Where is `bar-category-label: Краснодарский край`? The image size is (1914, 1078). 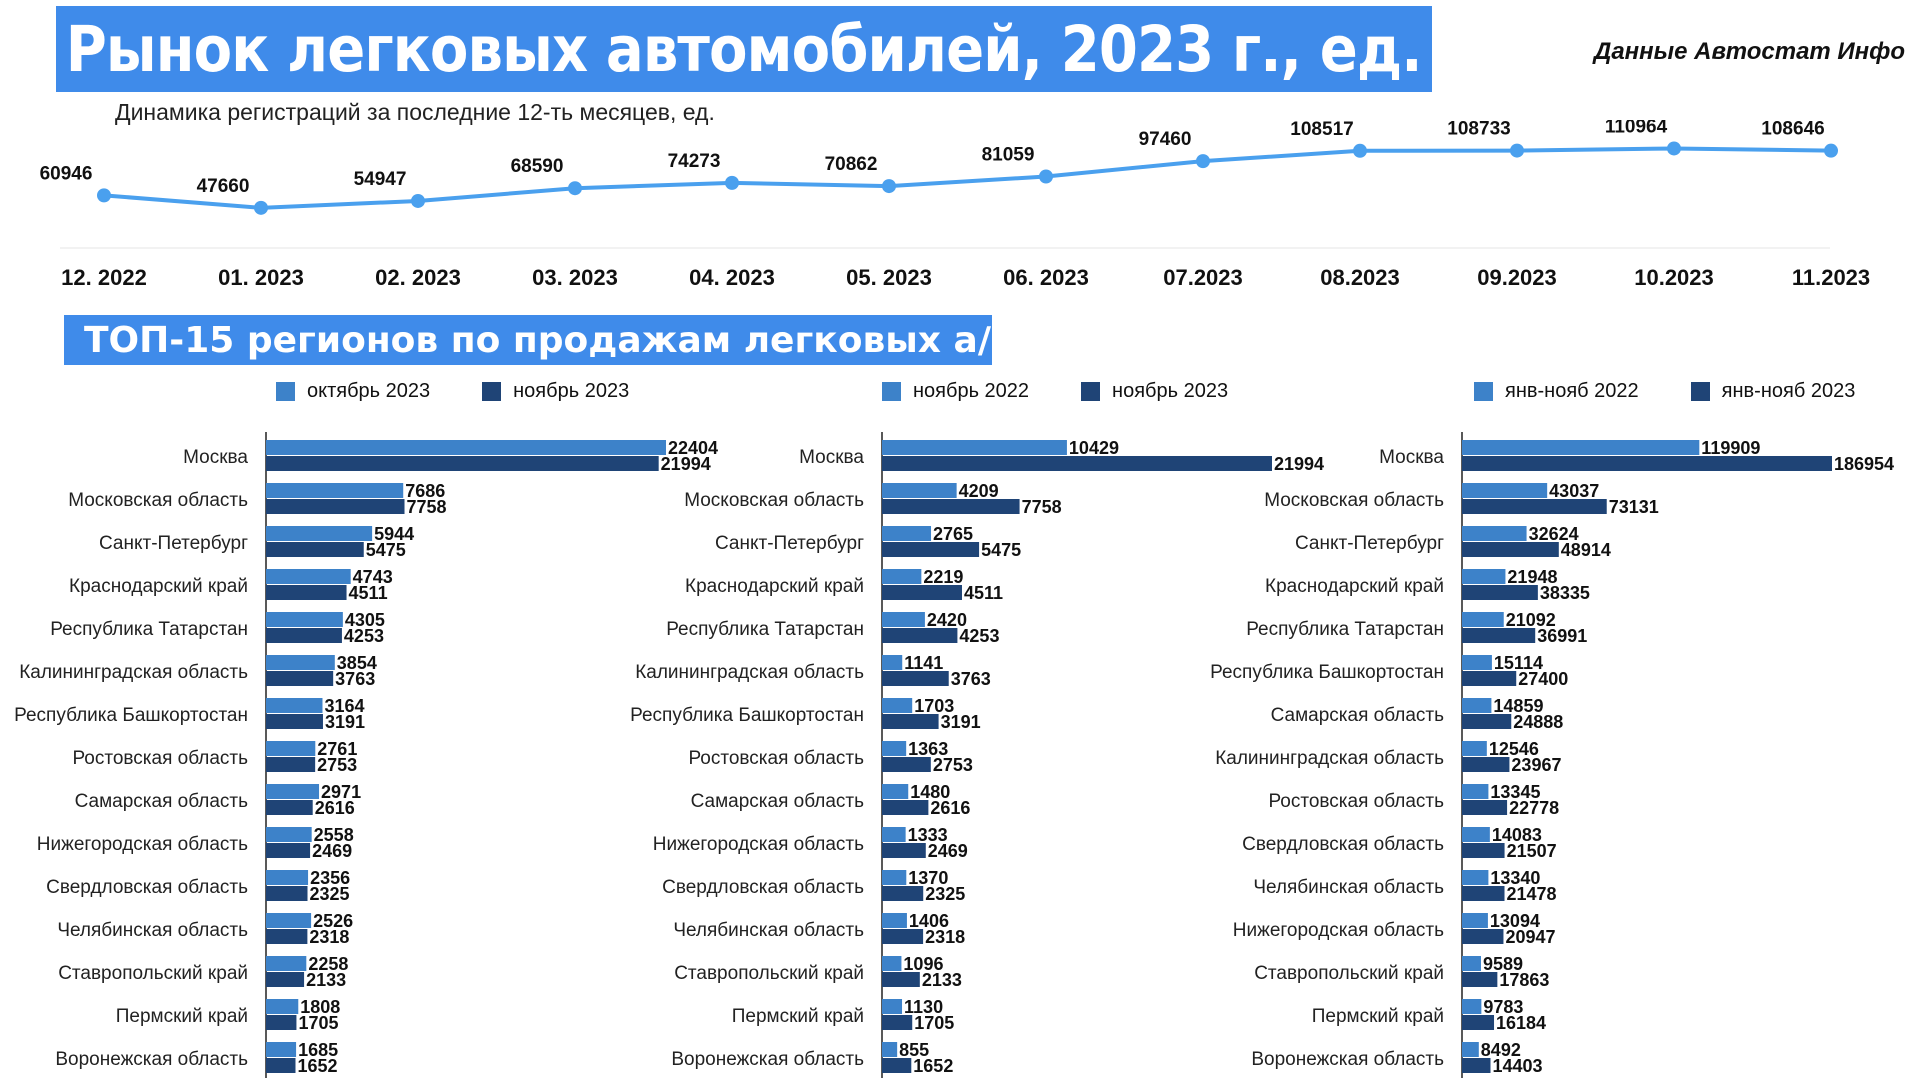
bar-category-label: Краснодарский край is located at coordinates (1354, 586).